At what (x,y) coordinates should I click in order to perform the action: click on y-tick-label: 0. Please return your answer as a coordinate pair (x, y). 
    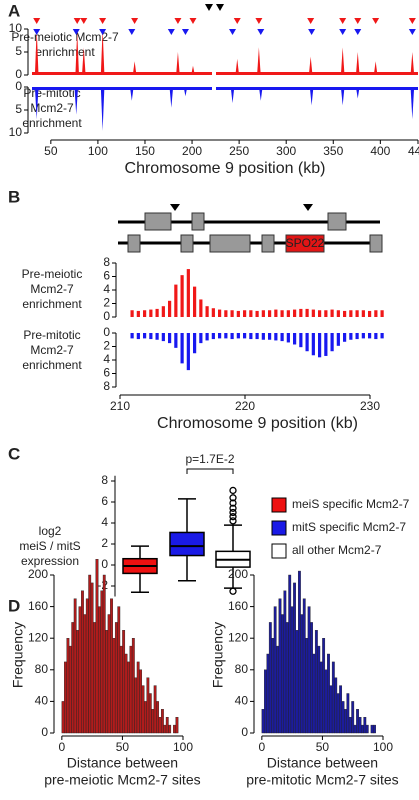
    Looking at the image, I should click on (106, 316).